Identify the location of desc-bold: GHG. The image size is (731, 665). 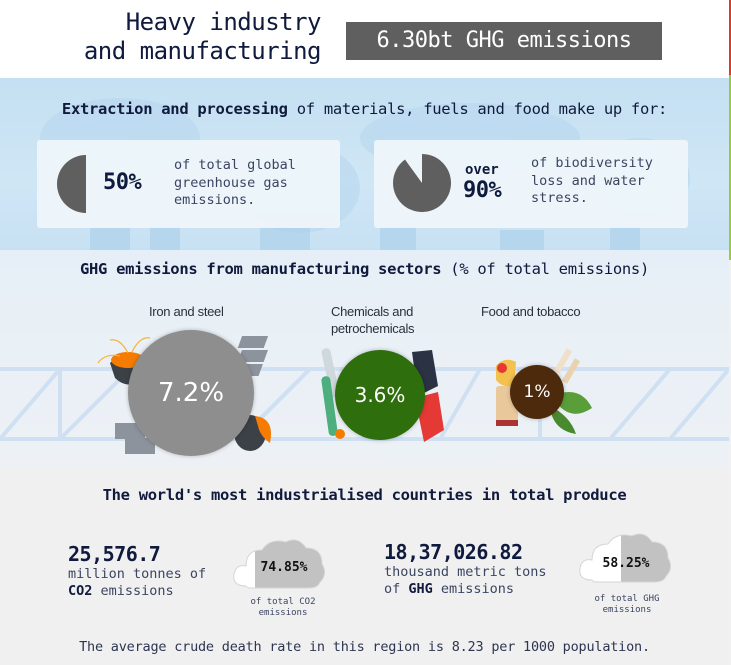
(420, 588).